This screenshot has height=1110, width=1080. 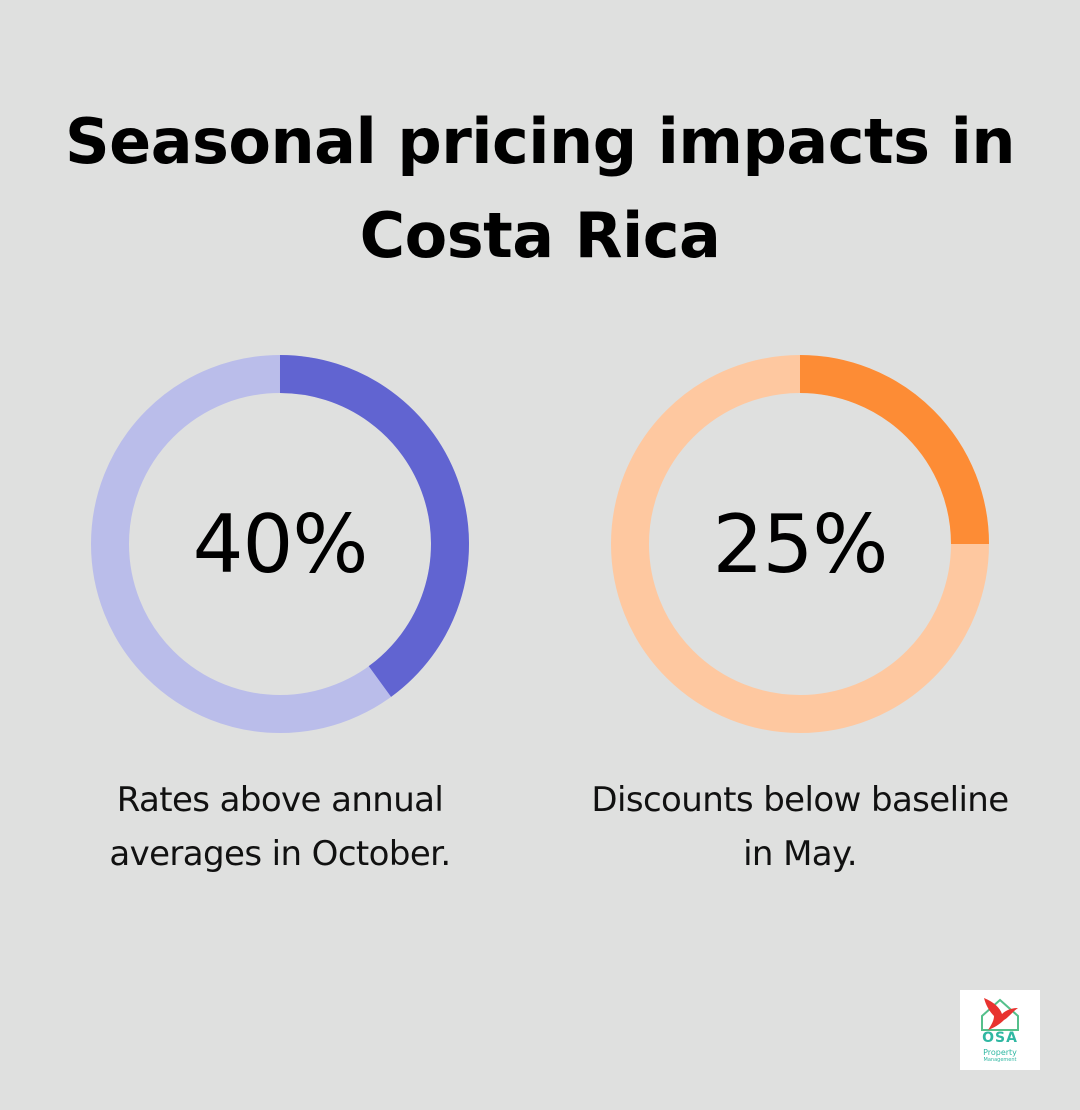 What do you see at coordinates (1000, 1038) in the screenshot?
I see `logo-text: OSA` at bounding box center [1000, 1038].